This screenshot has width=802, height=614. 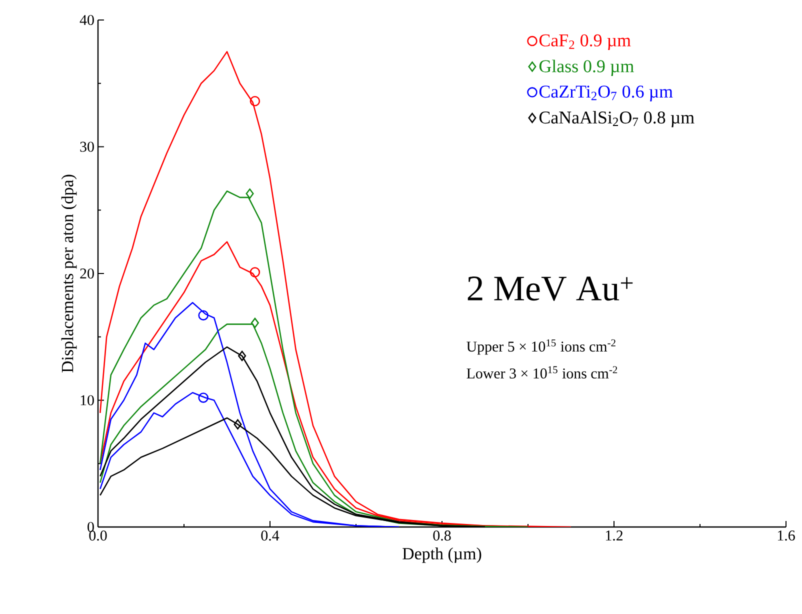 I want to click on x-tick-label: 1.6, so click(x=786, y=535).